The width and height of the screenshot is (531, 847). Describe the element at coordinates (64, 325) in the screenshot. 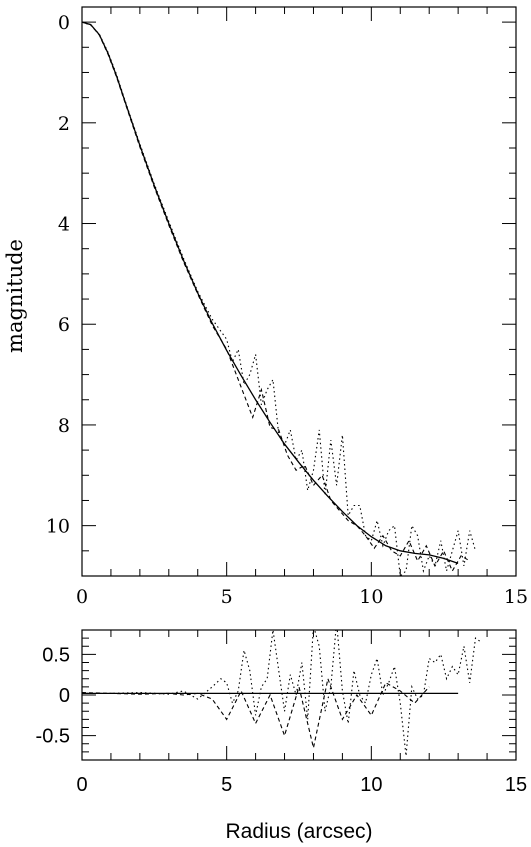

I see `y-tick-label: 6` at that location.